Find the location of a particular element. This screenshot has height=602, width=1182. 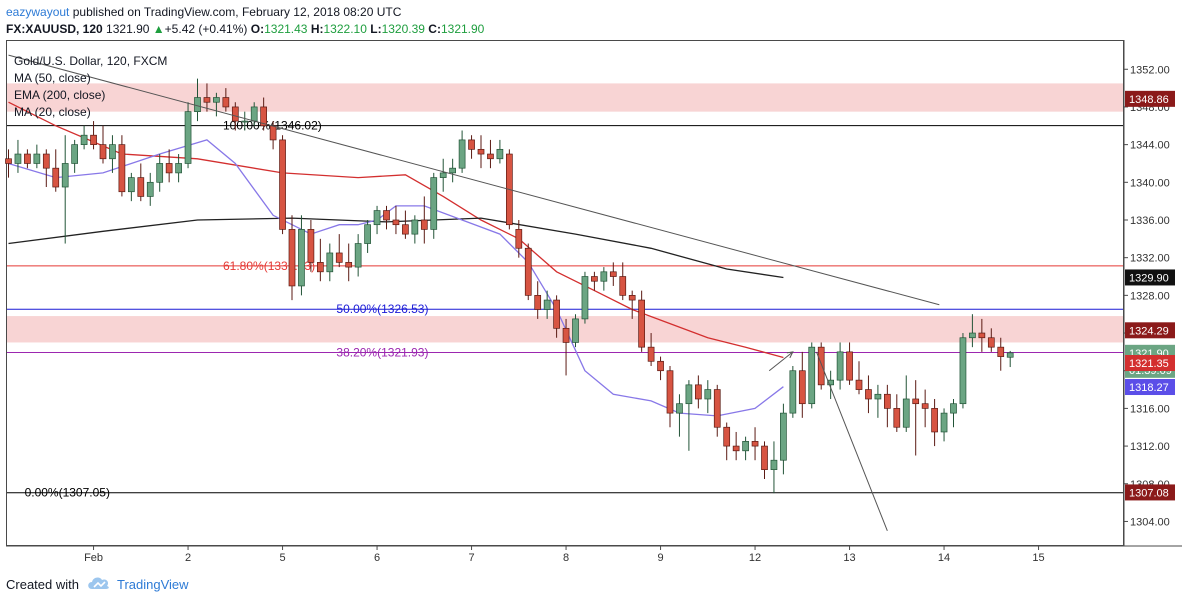

high-label: H: is located at coordinates (317, 29).